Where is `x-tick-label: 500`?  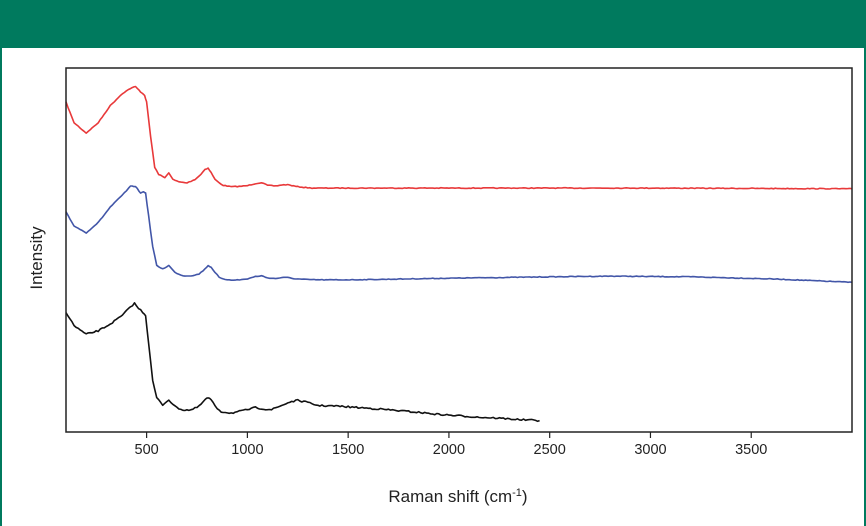 x-tick-label: 500 is located at coordinates (147, 450).